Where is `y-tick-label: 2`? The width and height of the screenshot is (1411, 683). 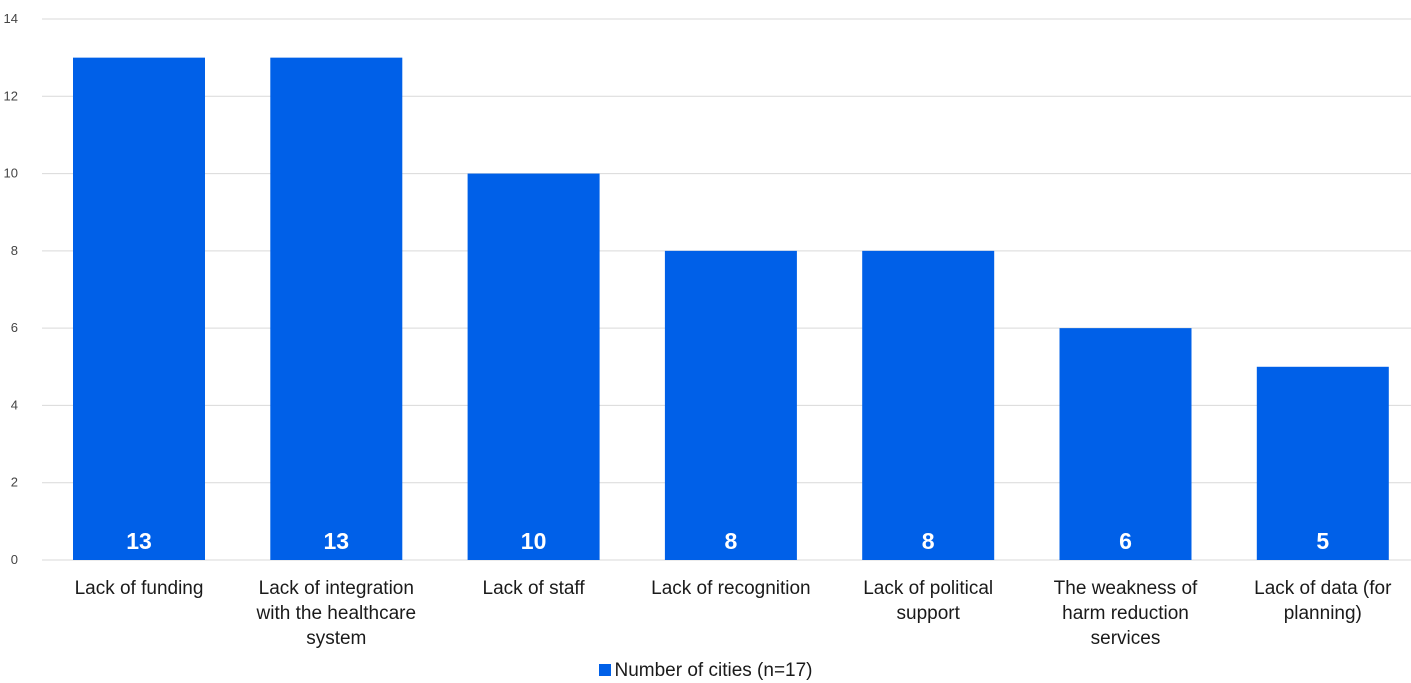 y-tick-label: 2 is located at coordinates (14, 482).